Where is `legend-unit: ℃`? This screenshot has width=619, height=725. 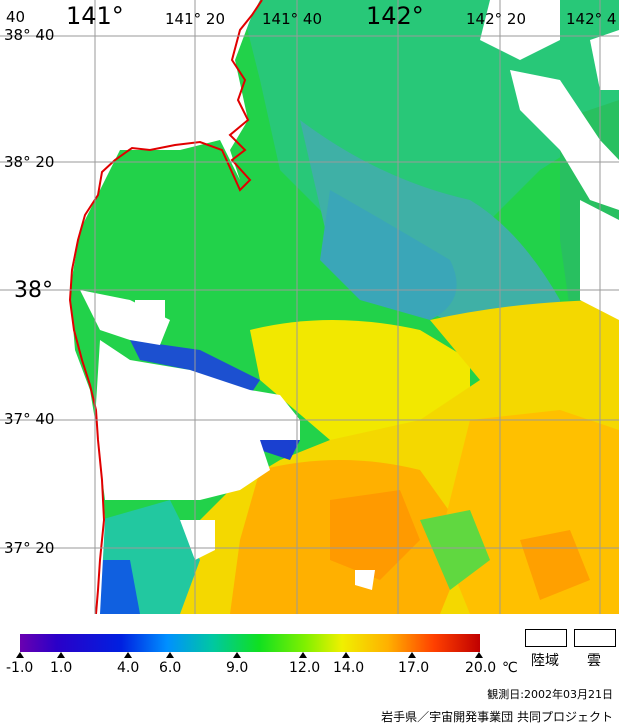 legend-unit: ℃ is located at coordinates (510, 668).